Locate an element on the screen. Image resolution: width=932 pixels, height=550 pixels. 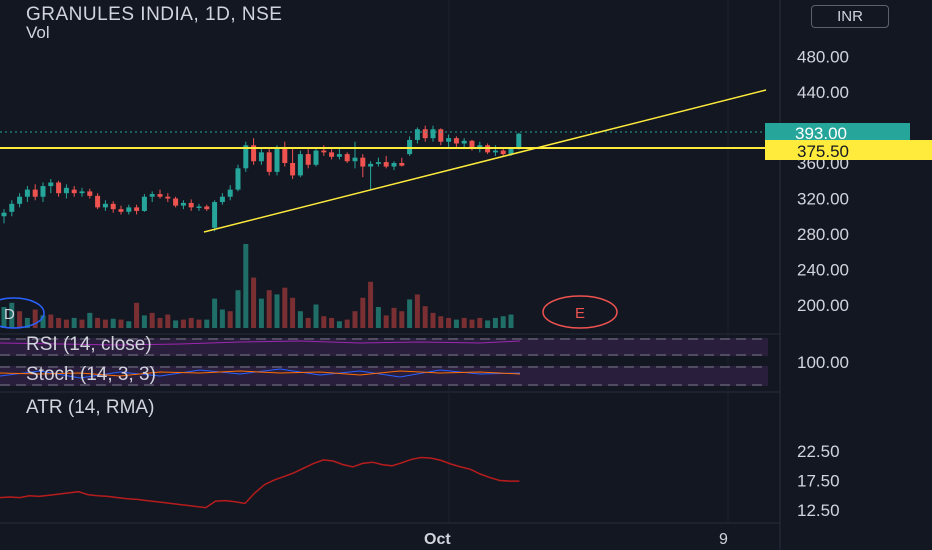
atr-line is located at coordinates (260, 482).